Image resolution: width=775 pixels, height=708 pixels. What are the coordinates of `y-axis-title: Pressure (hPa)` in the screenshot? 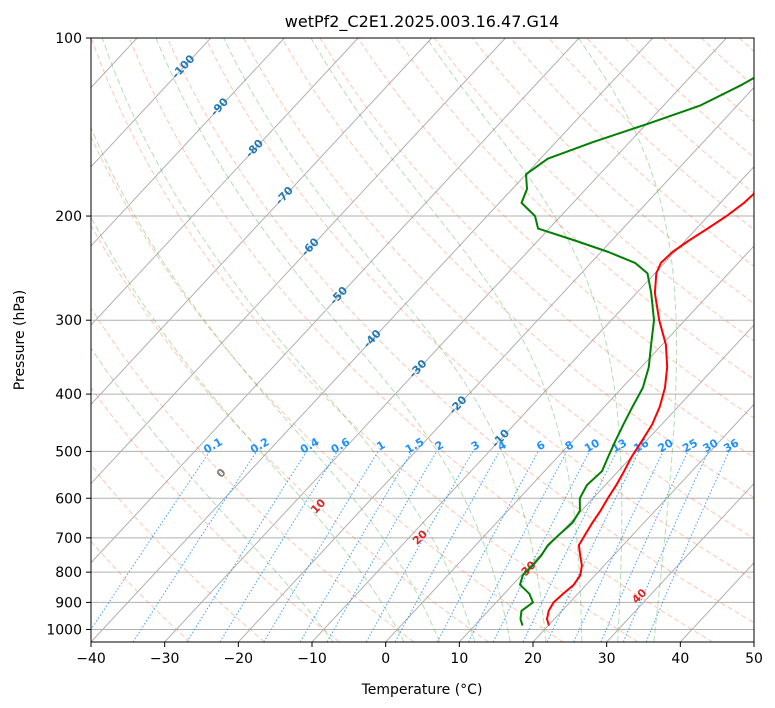 It's located at (20, 340).